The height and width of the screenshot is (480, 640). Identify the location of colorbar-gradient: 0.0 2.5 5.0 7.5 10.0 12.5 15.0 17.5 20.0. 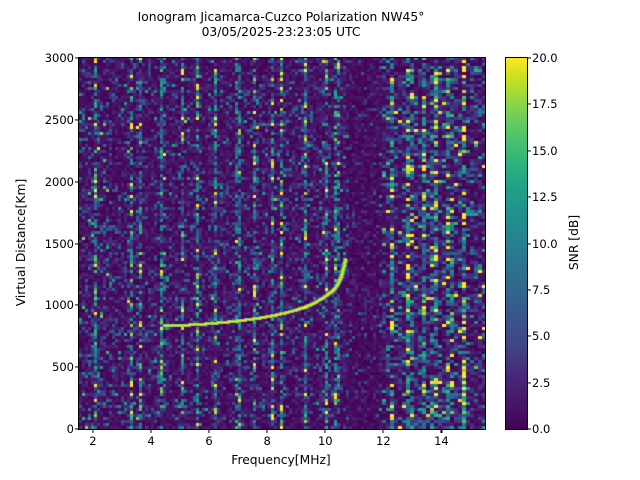
(531, 243).